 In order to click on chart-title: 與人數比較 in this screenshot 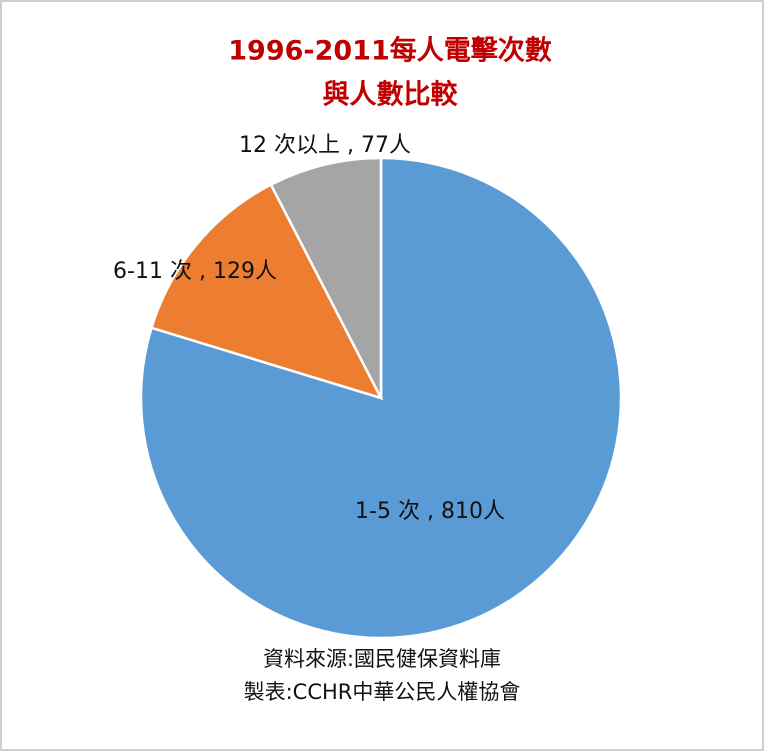, I will do `click(391, 95)`.